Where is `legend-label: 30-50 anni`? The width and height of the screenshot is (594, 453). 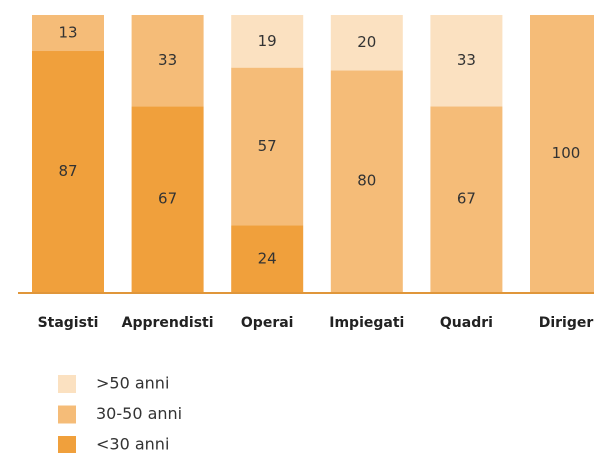
legend-label: 30-50 anni is located at coordinates (139, 413).